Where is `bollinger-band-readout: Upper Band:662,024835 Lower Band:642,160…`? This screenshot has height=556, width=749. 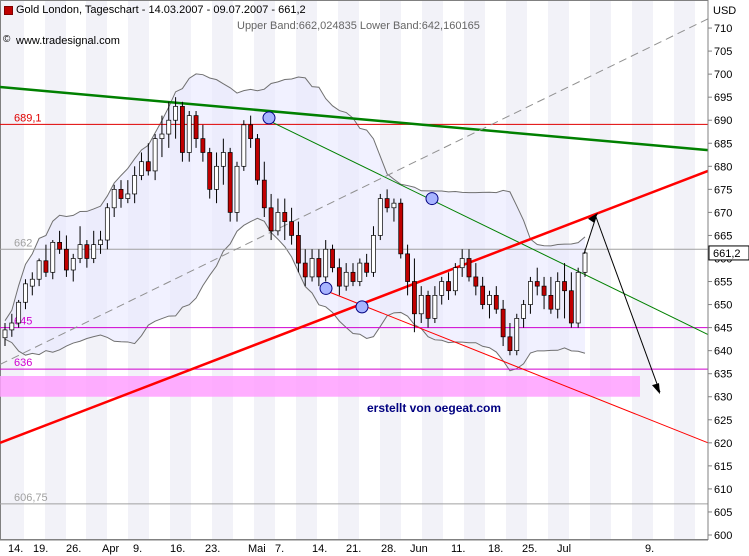 bollinger-band-readout: Upper Band:662,024835 Lower Band:642,160… is located at coordinates (358, 26).